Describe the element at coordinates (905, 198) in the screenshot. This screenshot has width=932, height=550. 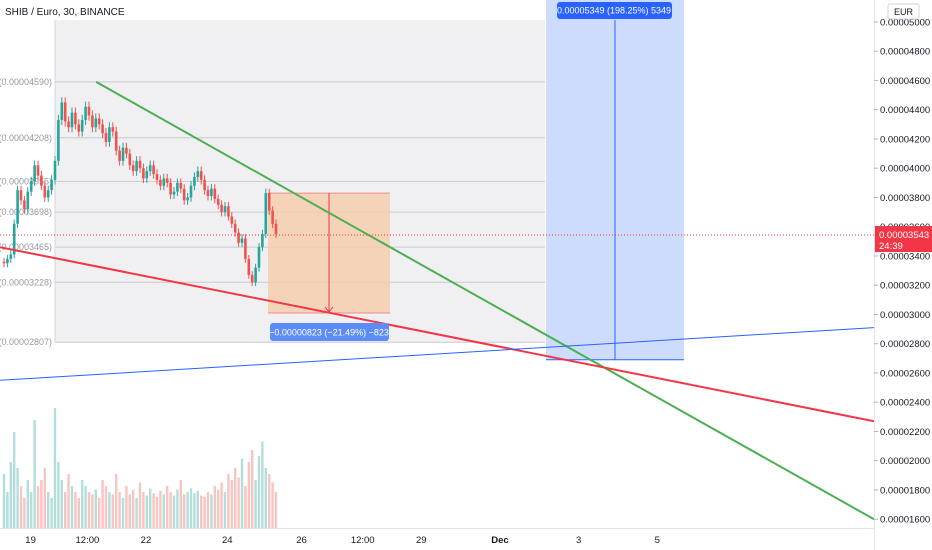
I see `price-tick-label: 0.00003800` at that location.